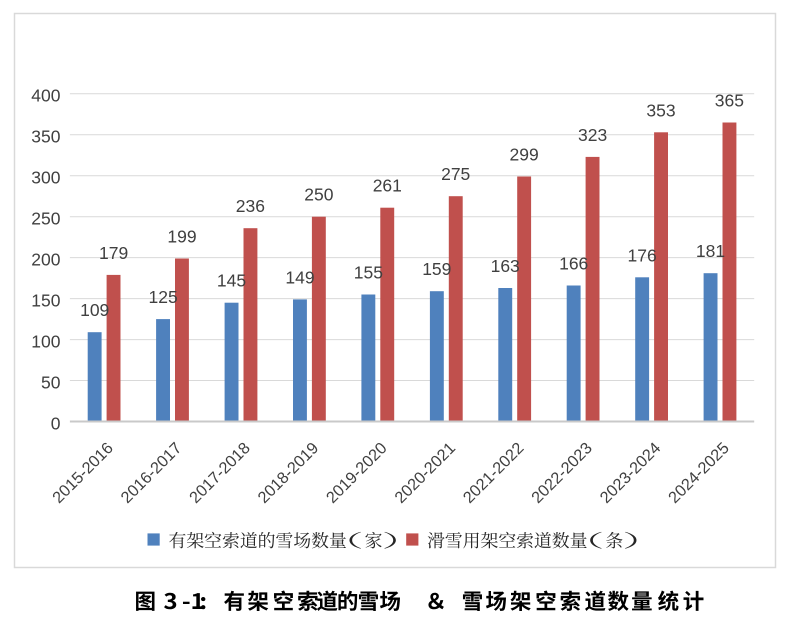 Image resolution: width=810 pixels, height=625 pixels. I want to click on svg-text: 149, so click(299, 277).